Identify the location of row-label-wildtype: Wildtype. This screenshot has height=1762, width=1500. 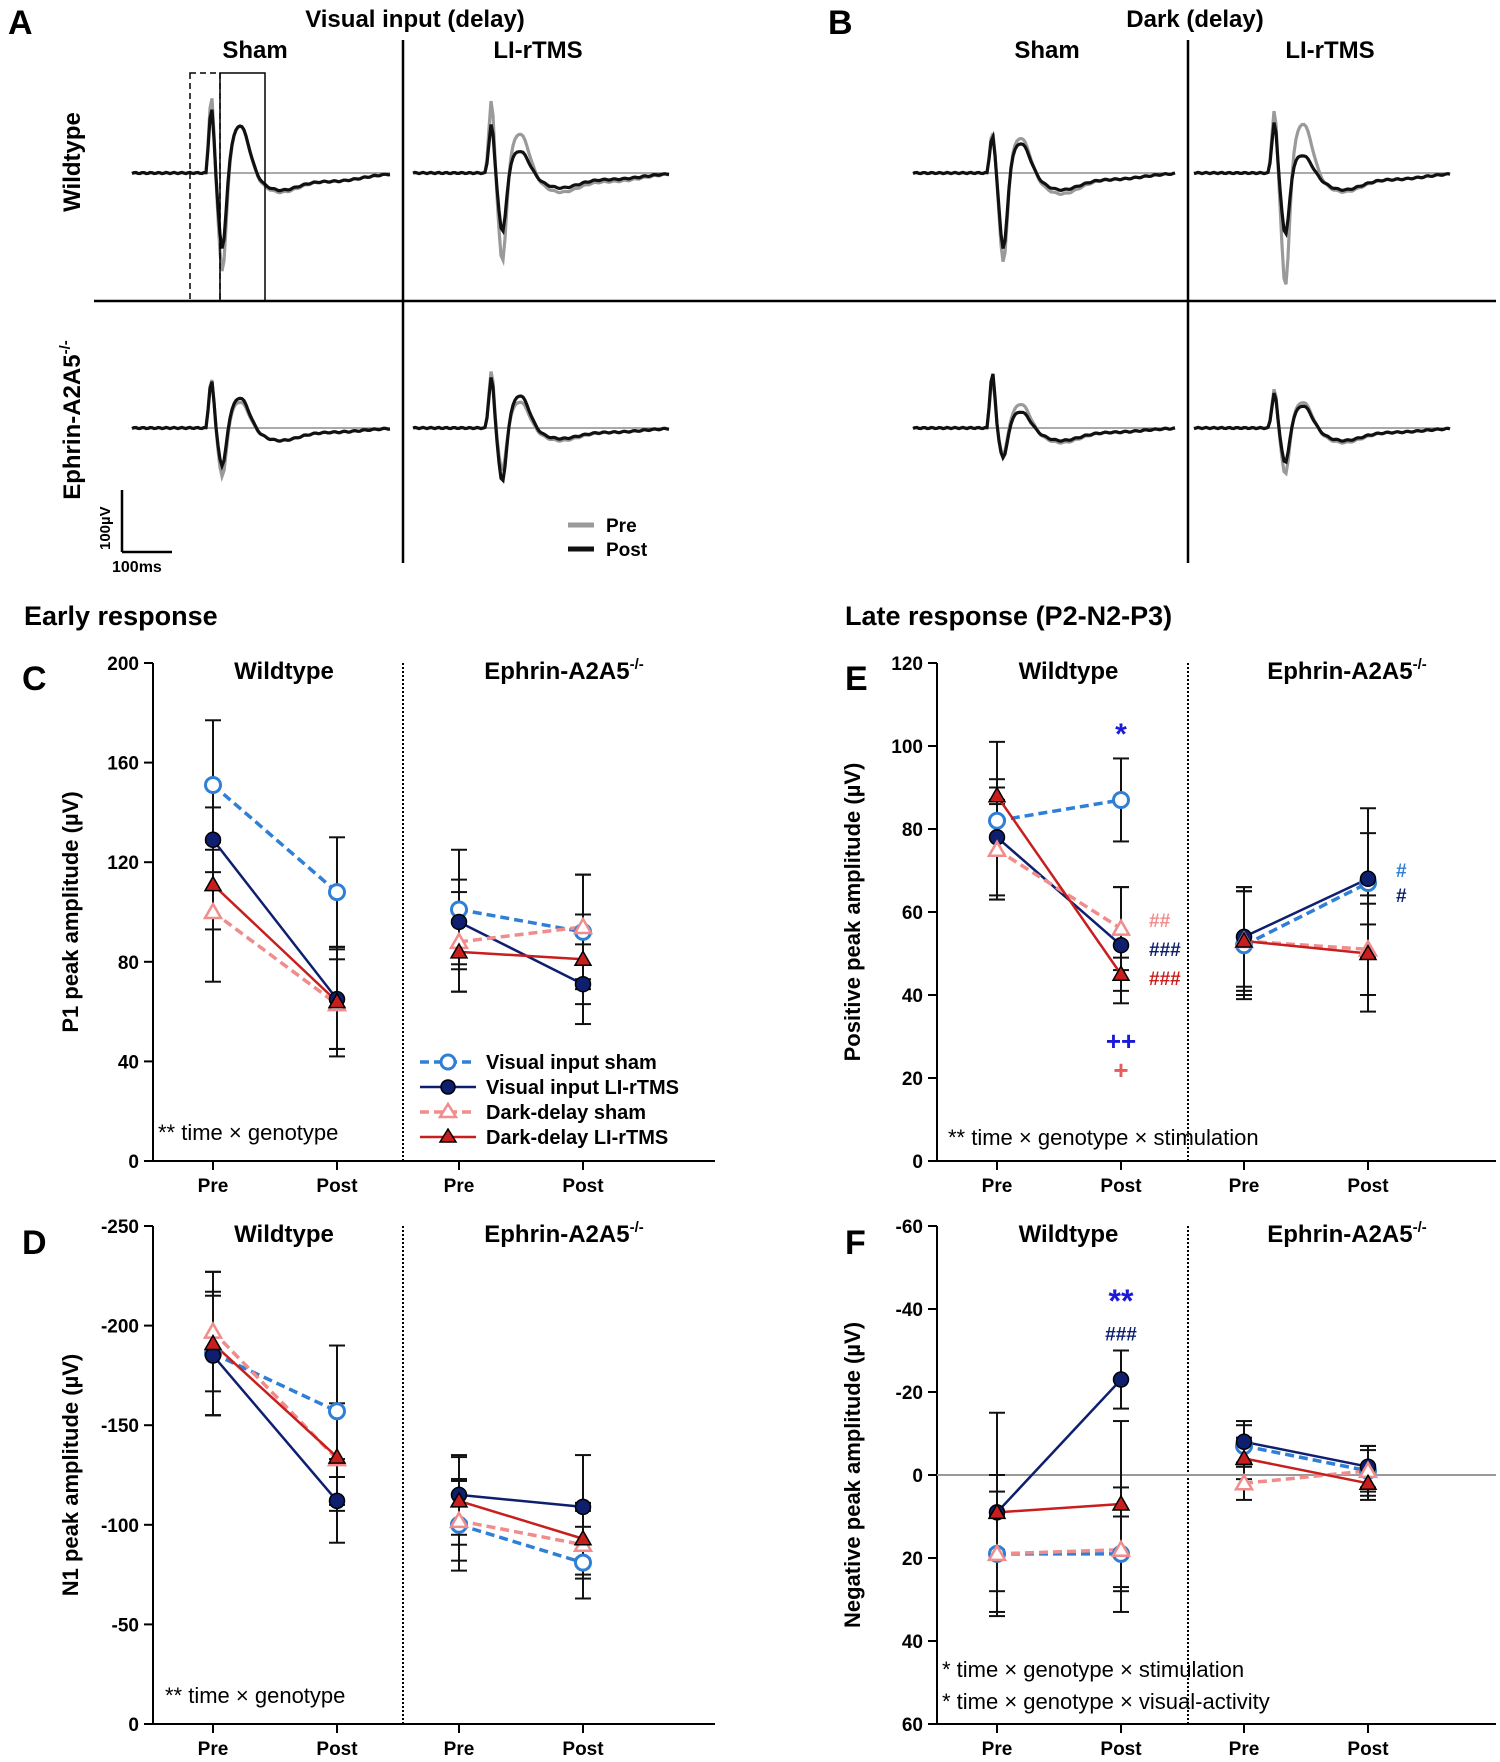
(72, 162).